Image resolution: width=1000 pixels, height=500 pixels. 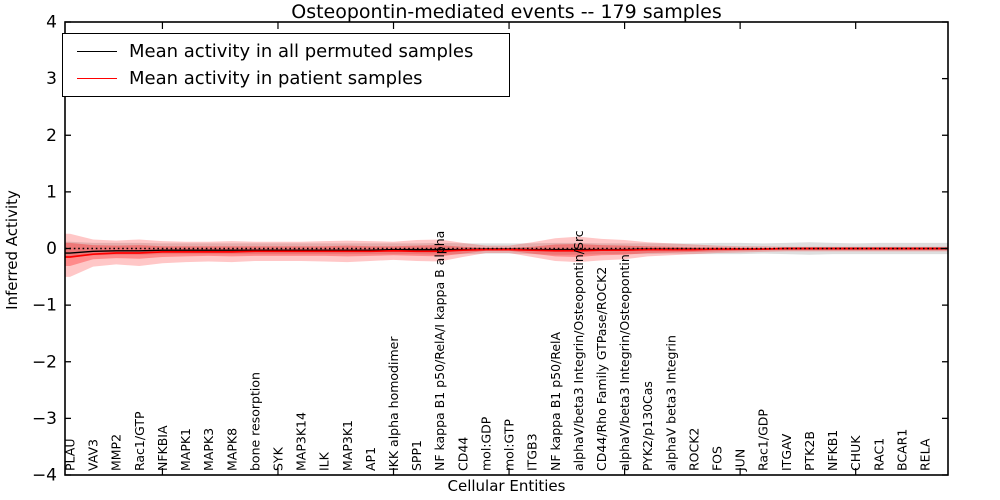 What do you see at coordinates (624, 362) in the screenshot?
I see `x-tick-label: alphaV/beta3 Integrin/Osteopontin` at bounding box center [624, 362].